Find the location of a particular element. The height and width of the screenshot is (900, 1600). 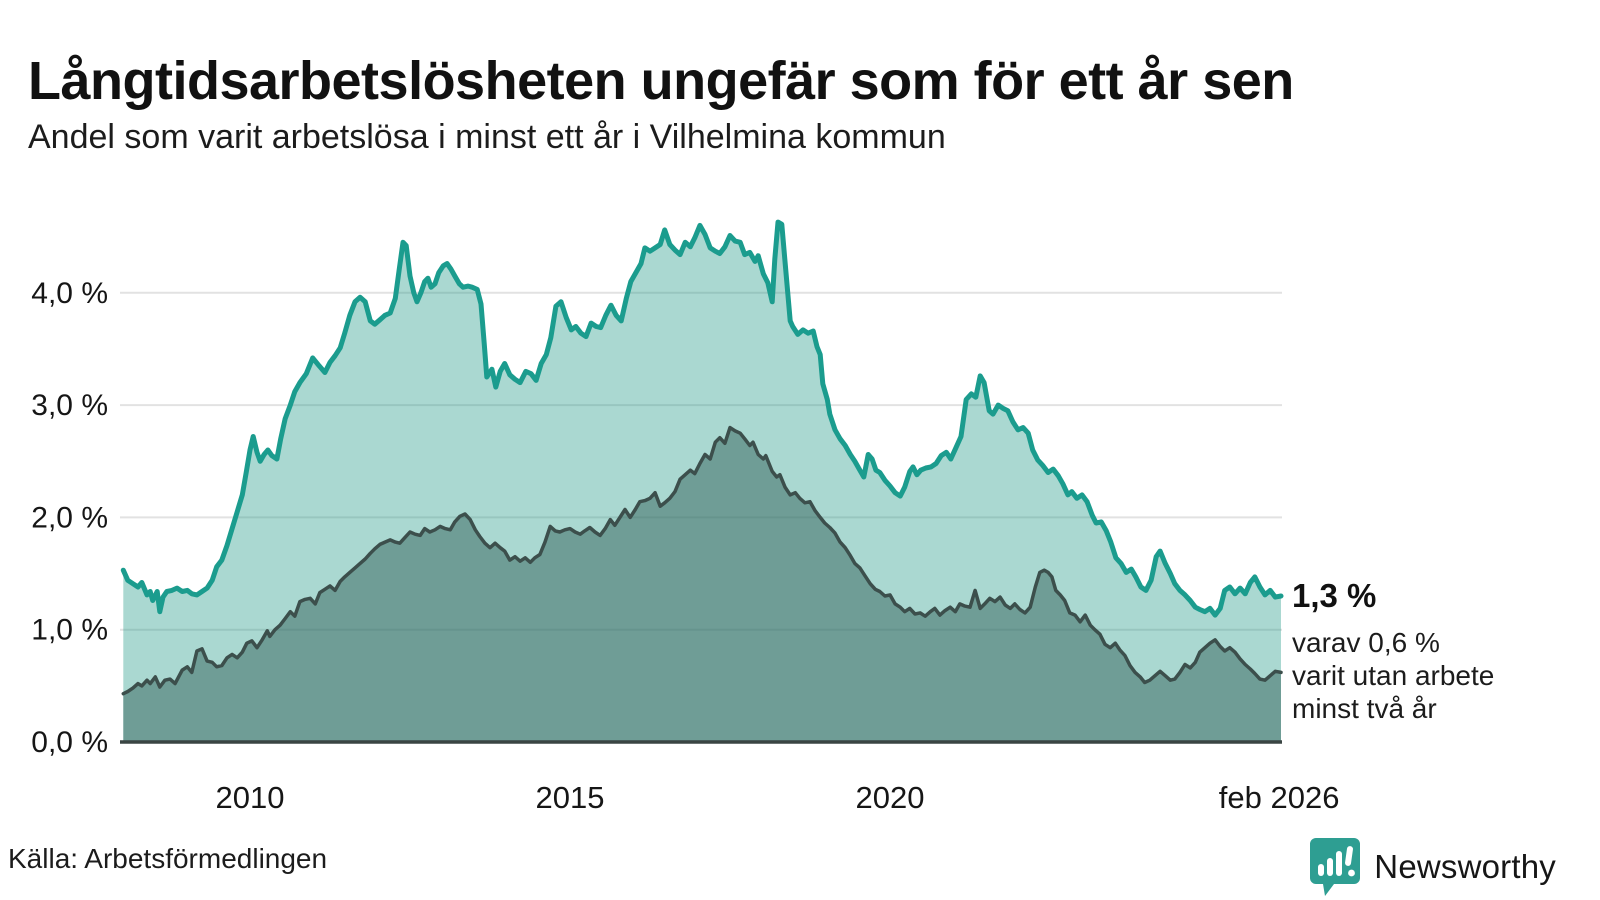

newsworthy-wordmark: Newsworthy is located at coordinates (1465, 866).